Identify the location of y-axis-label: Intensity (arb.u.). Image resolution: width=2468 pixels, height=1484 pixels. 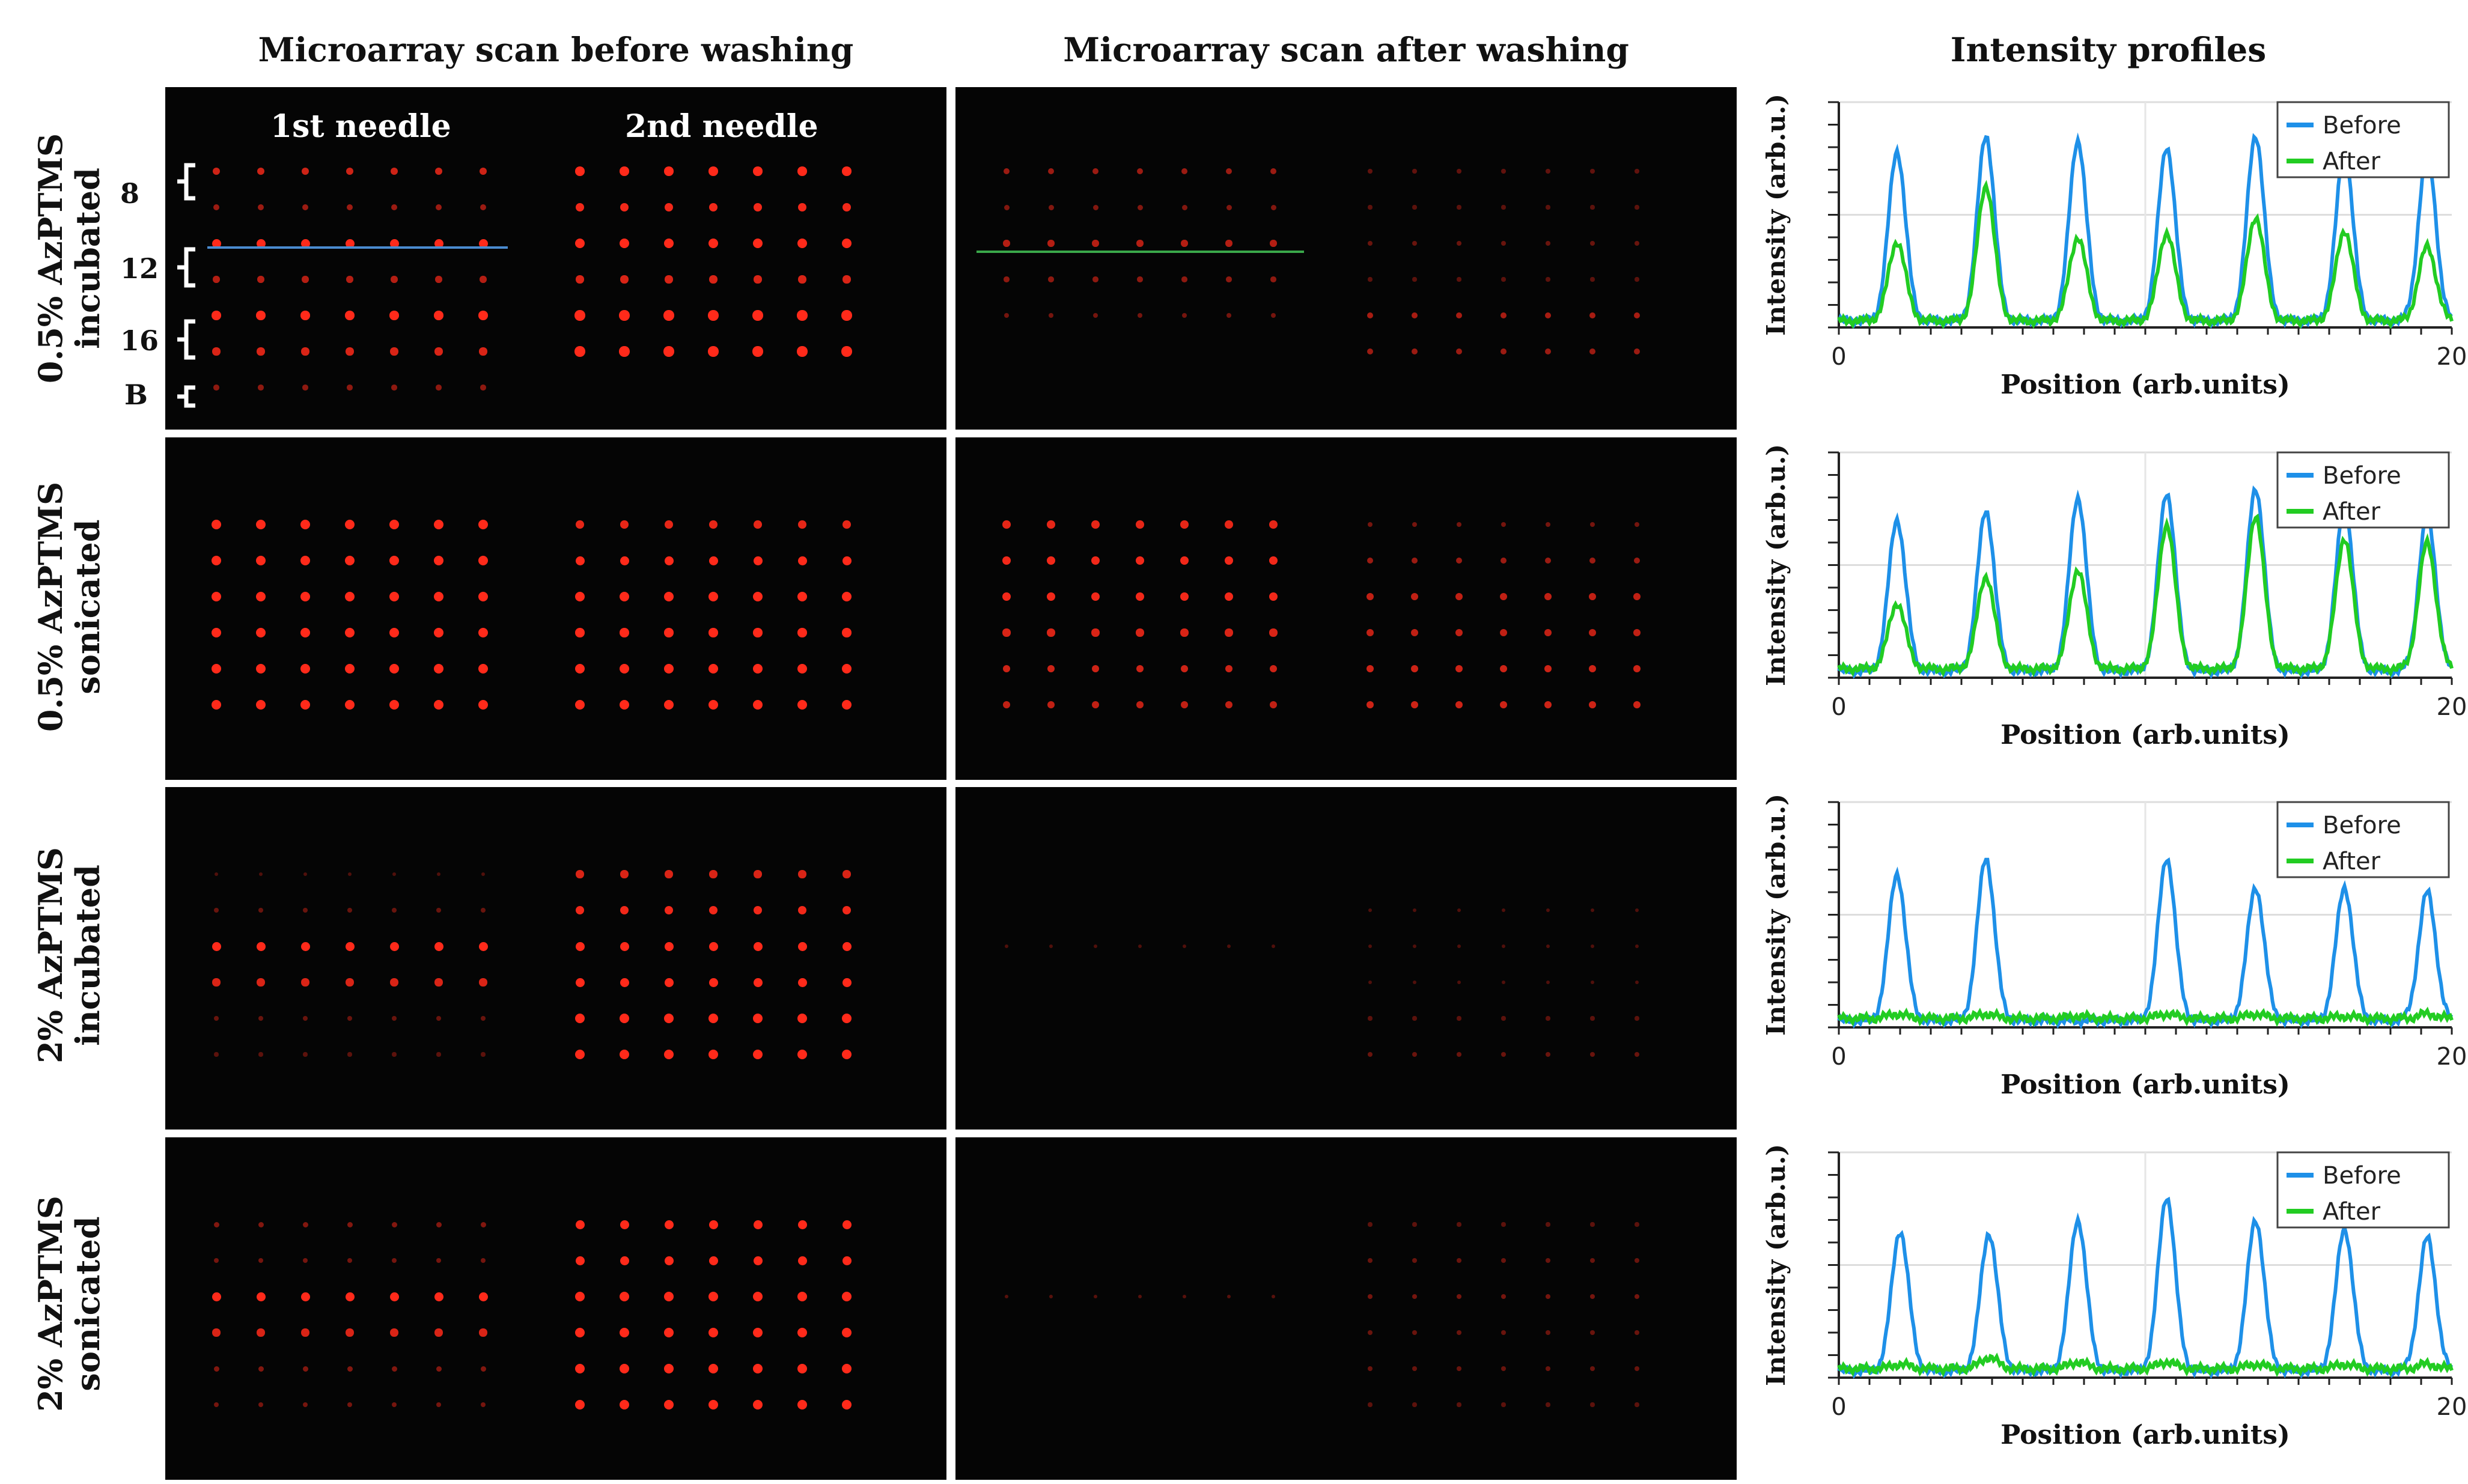
(1776, 565).